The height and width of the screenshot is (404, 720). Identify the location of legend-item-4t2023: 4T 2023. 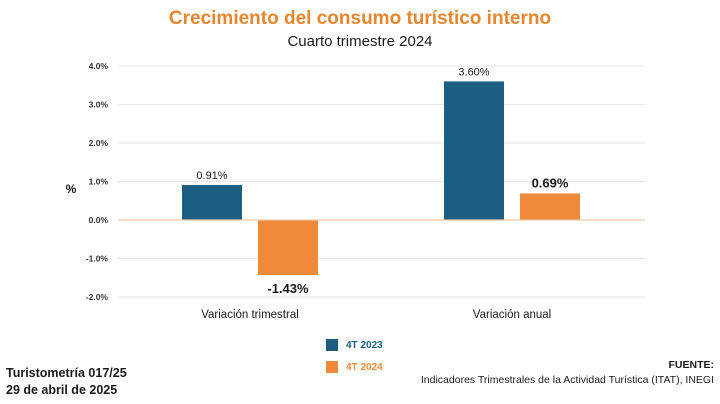
(354, 345).